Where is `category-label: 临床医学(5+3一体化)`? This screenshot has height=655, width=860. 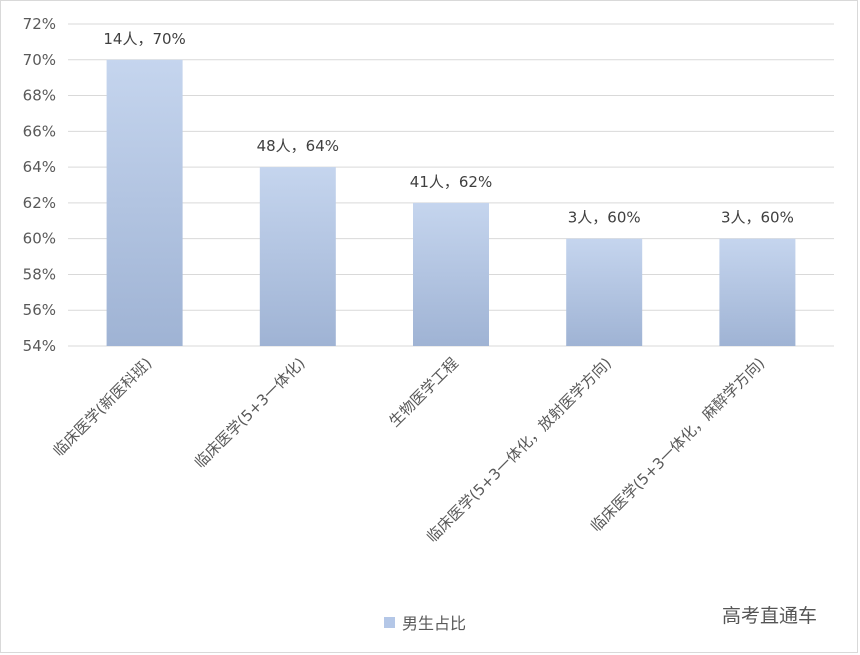
category-label: 临床医学(5+3一体化) is located at coordinates (250, 413).